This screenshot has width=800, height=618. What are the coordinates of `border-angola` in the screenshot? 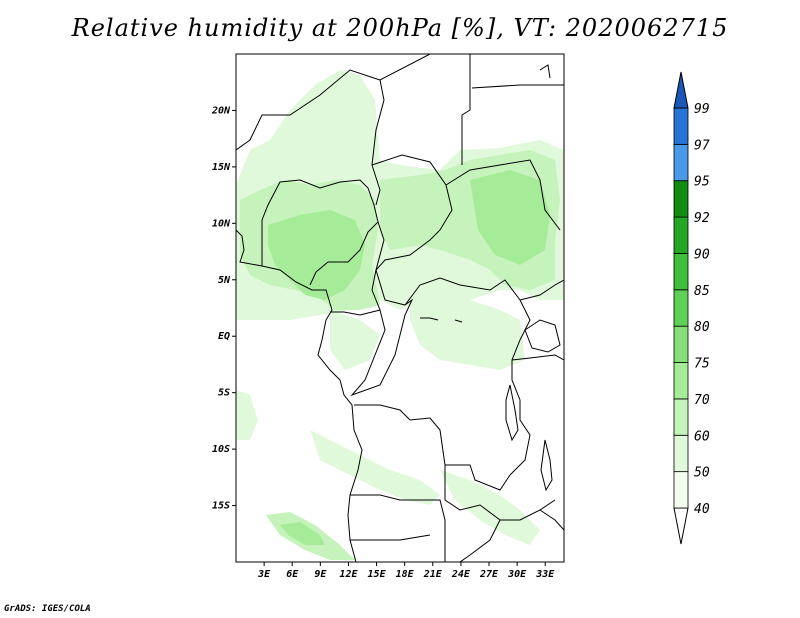 It's located at (432, 447).